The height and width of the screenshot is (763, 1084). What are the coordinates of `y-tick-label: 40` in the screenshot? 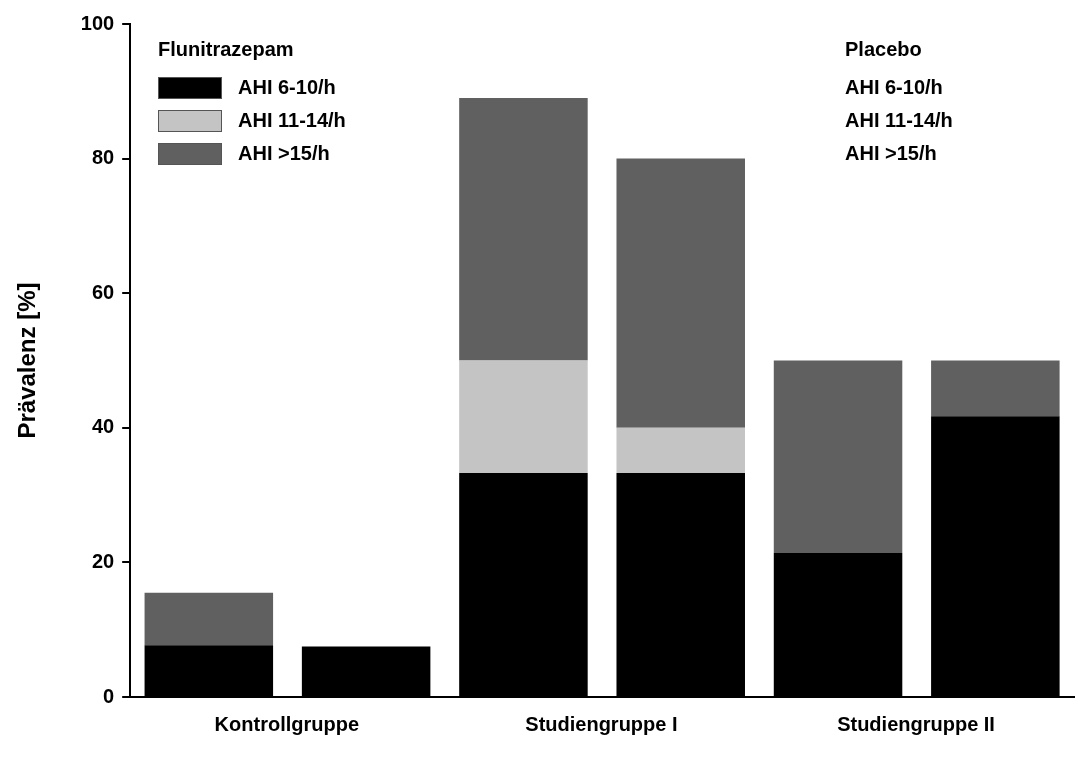 It's located at (103, 426).